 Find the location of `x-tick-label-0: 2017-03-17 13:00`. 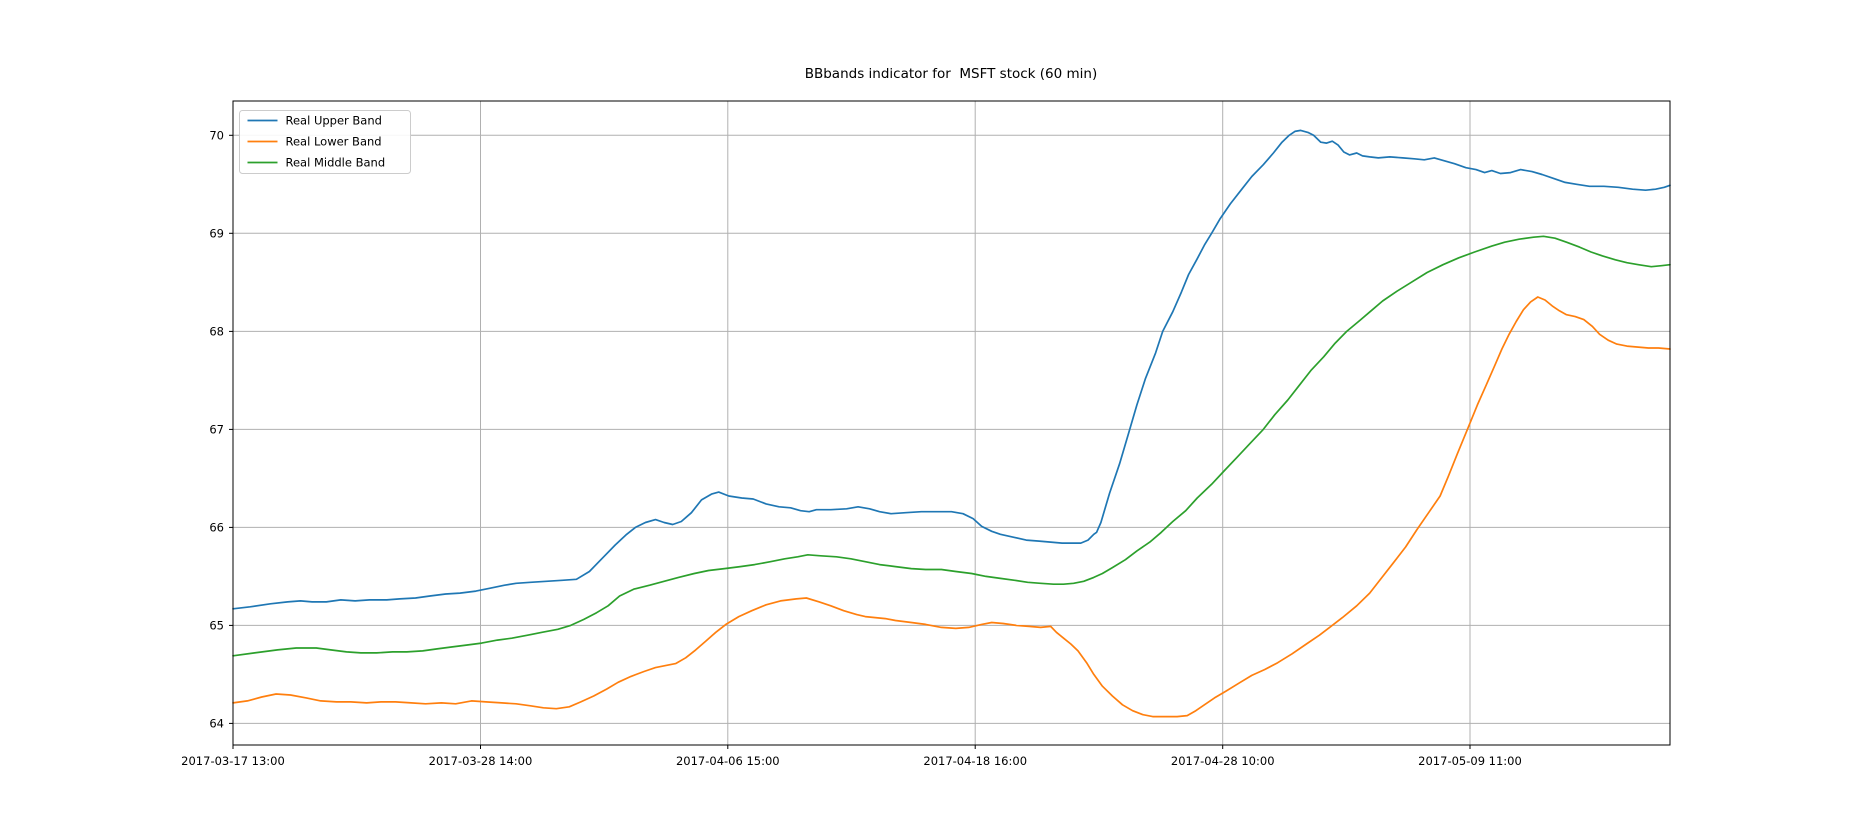

x-tick-label-0: 2017-03-17 13:00 is located at coordinates (233, 761).